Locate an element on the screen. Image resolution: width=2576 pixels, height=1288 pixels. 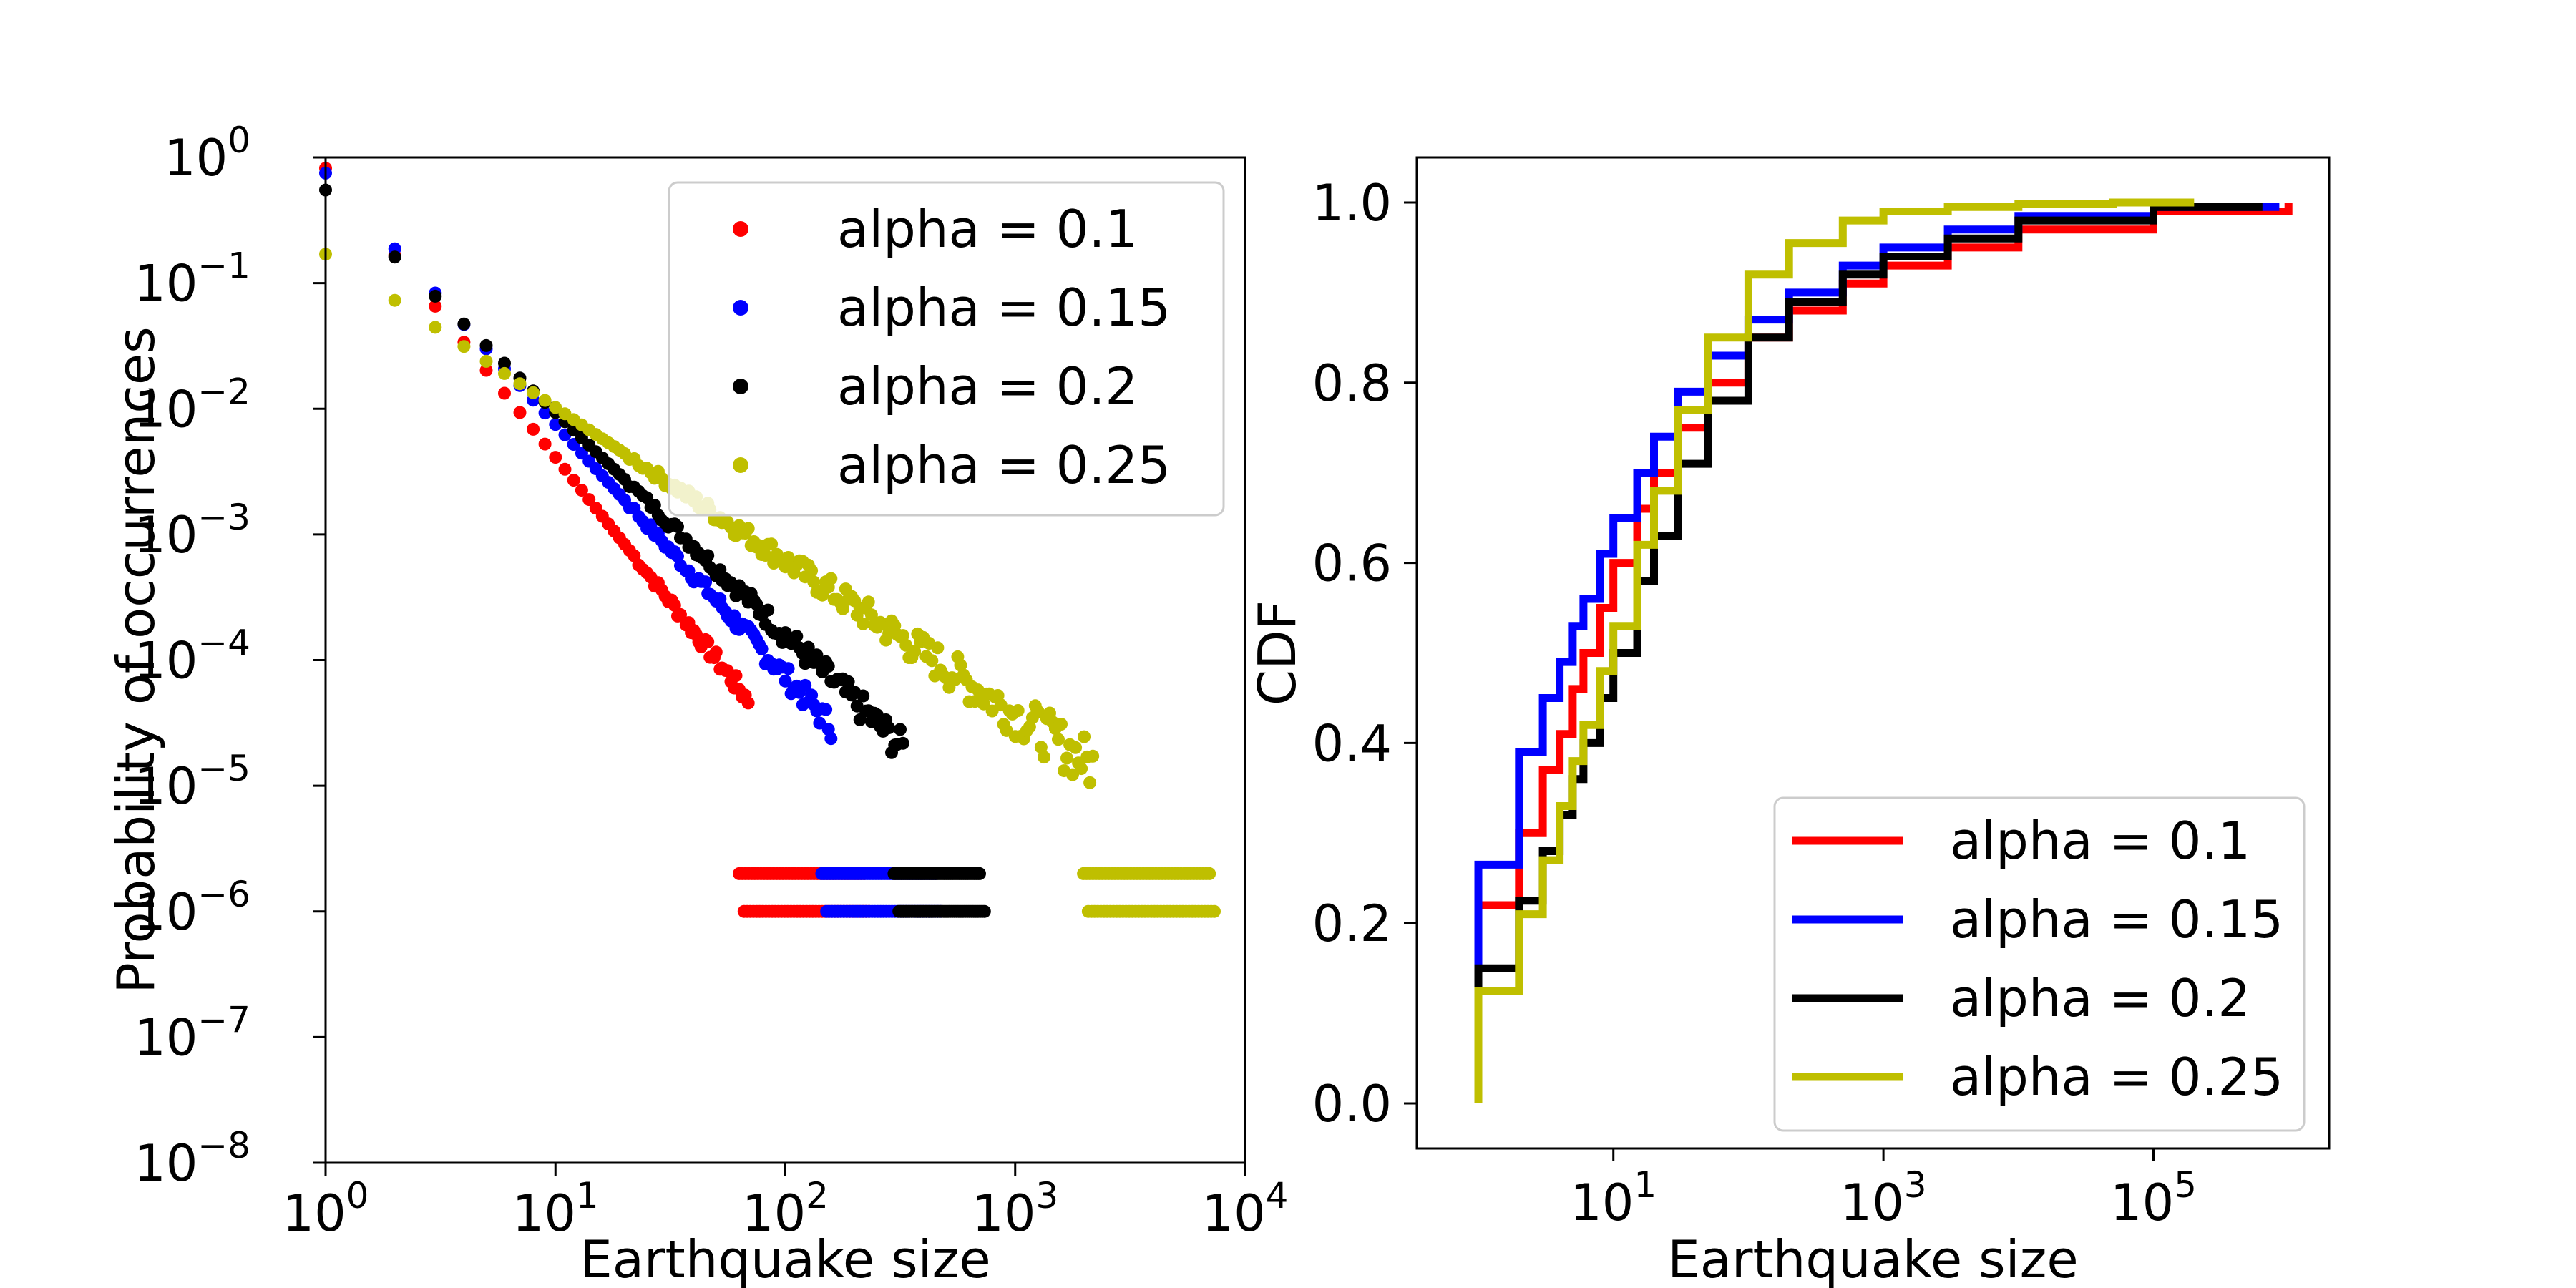
left-y-tick-label: 10⁻¹ is located at coordinates (192, 279).